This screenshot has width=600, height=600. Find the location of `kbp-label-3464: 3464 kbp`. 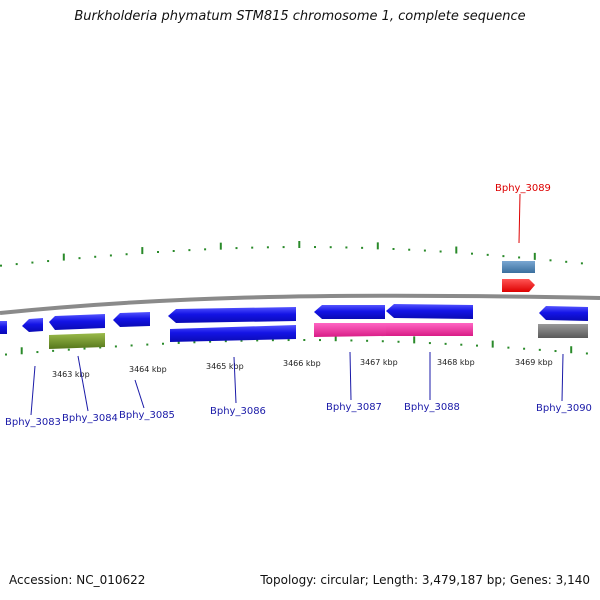

kbp-label-3464: 3464 kbp is located at coordinates (148, 369).